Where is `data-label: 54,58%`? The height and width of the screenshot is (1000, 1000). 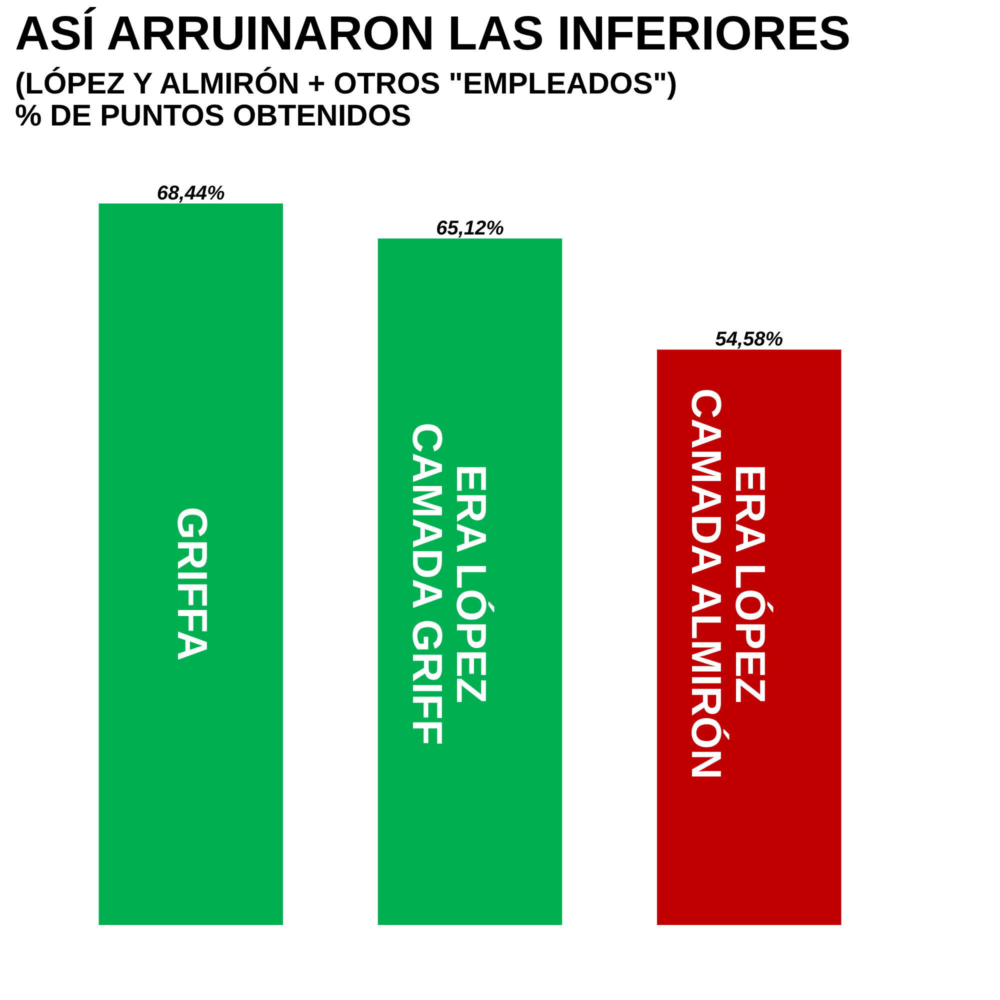 data-label: 54,58% is located at coordinates (749, 339).